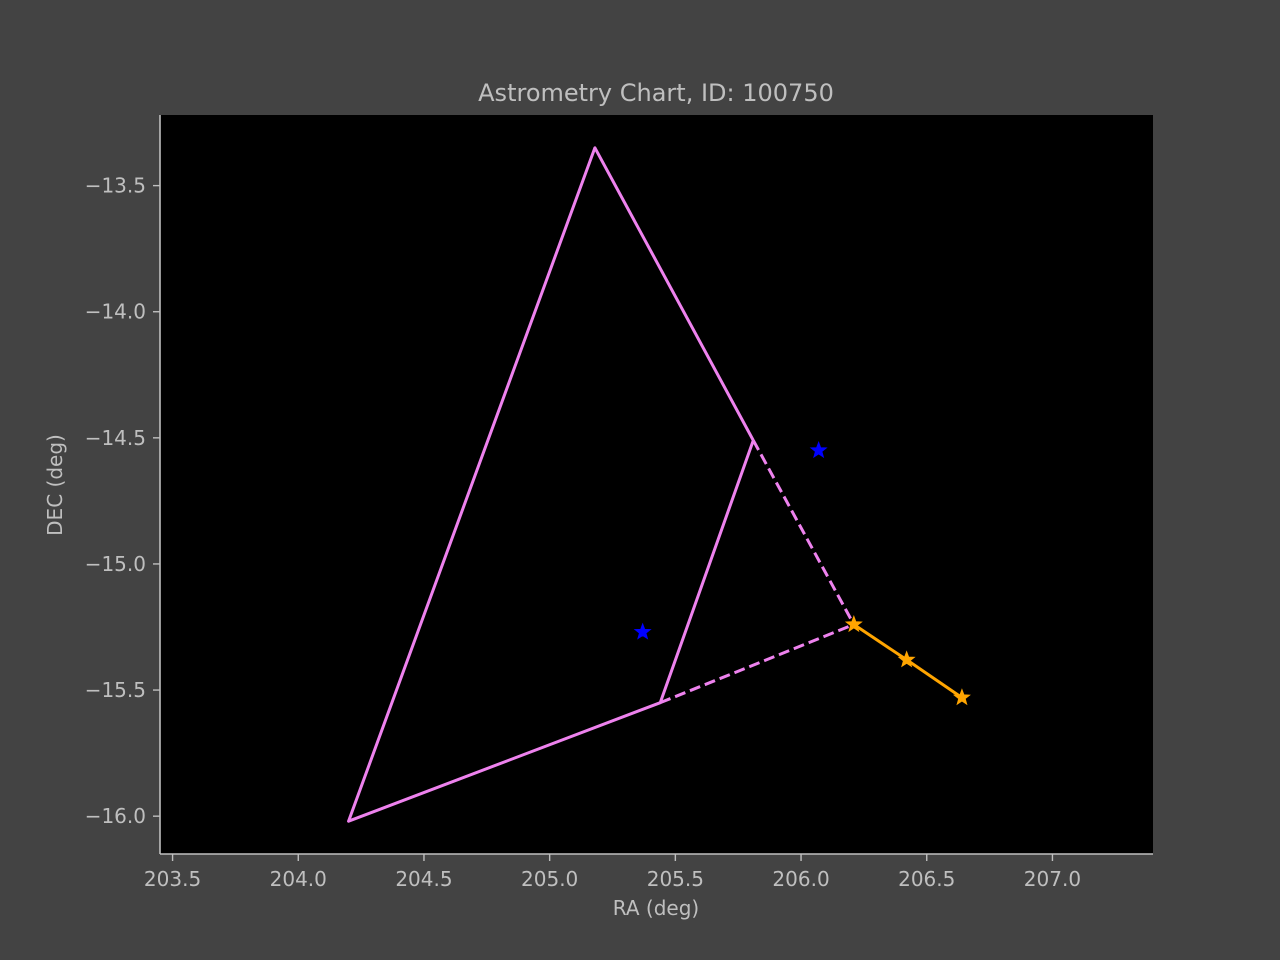  What do you see at coordinates (656, 93) in the screenshot?
I see `chart-title: Astrometry Chart, ID: 100750` at bounding box center [656, 93].